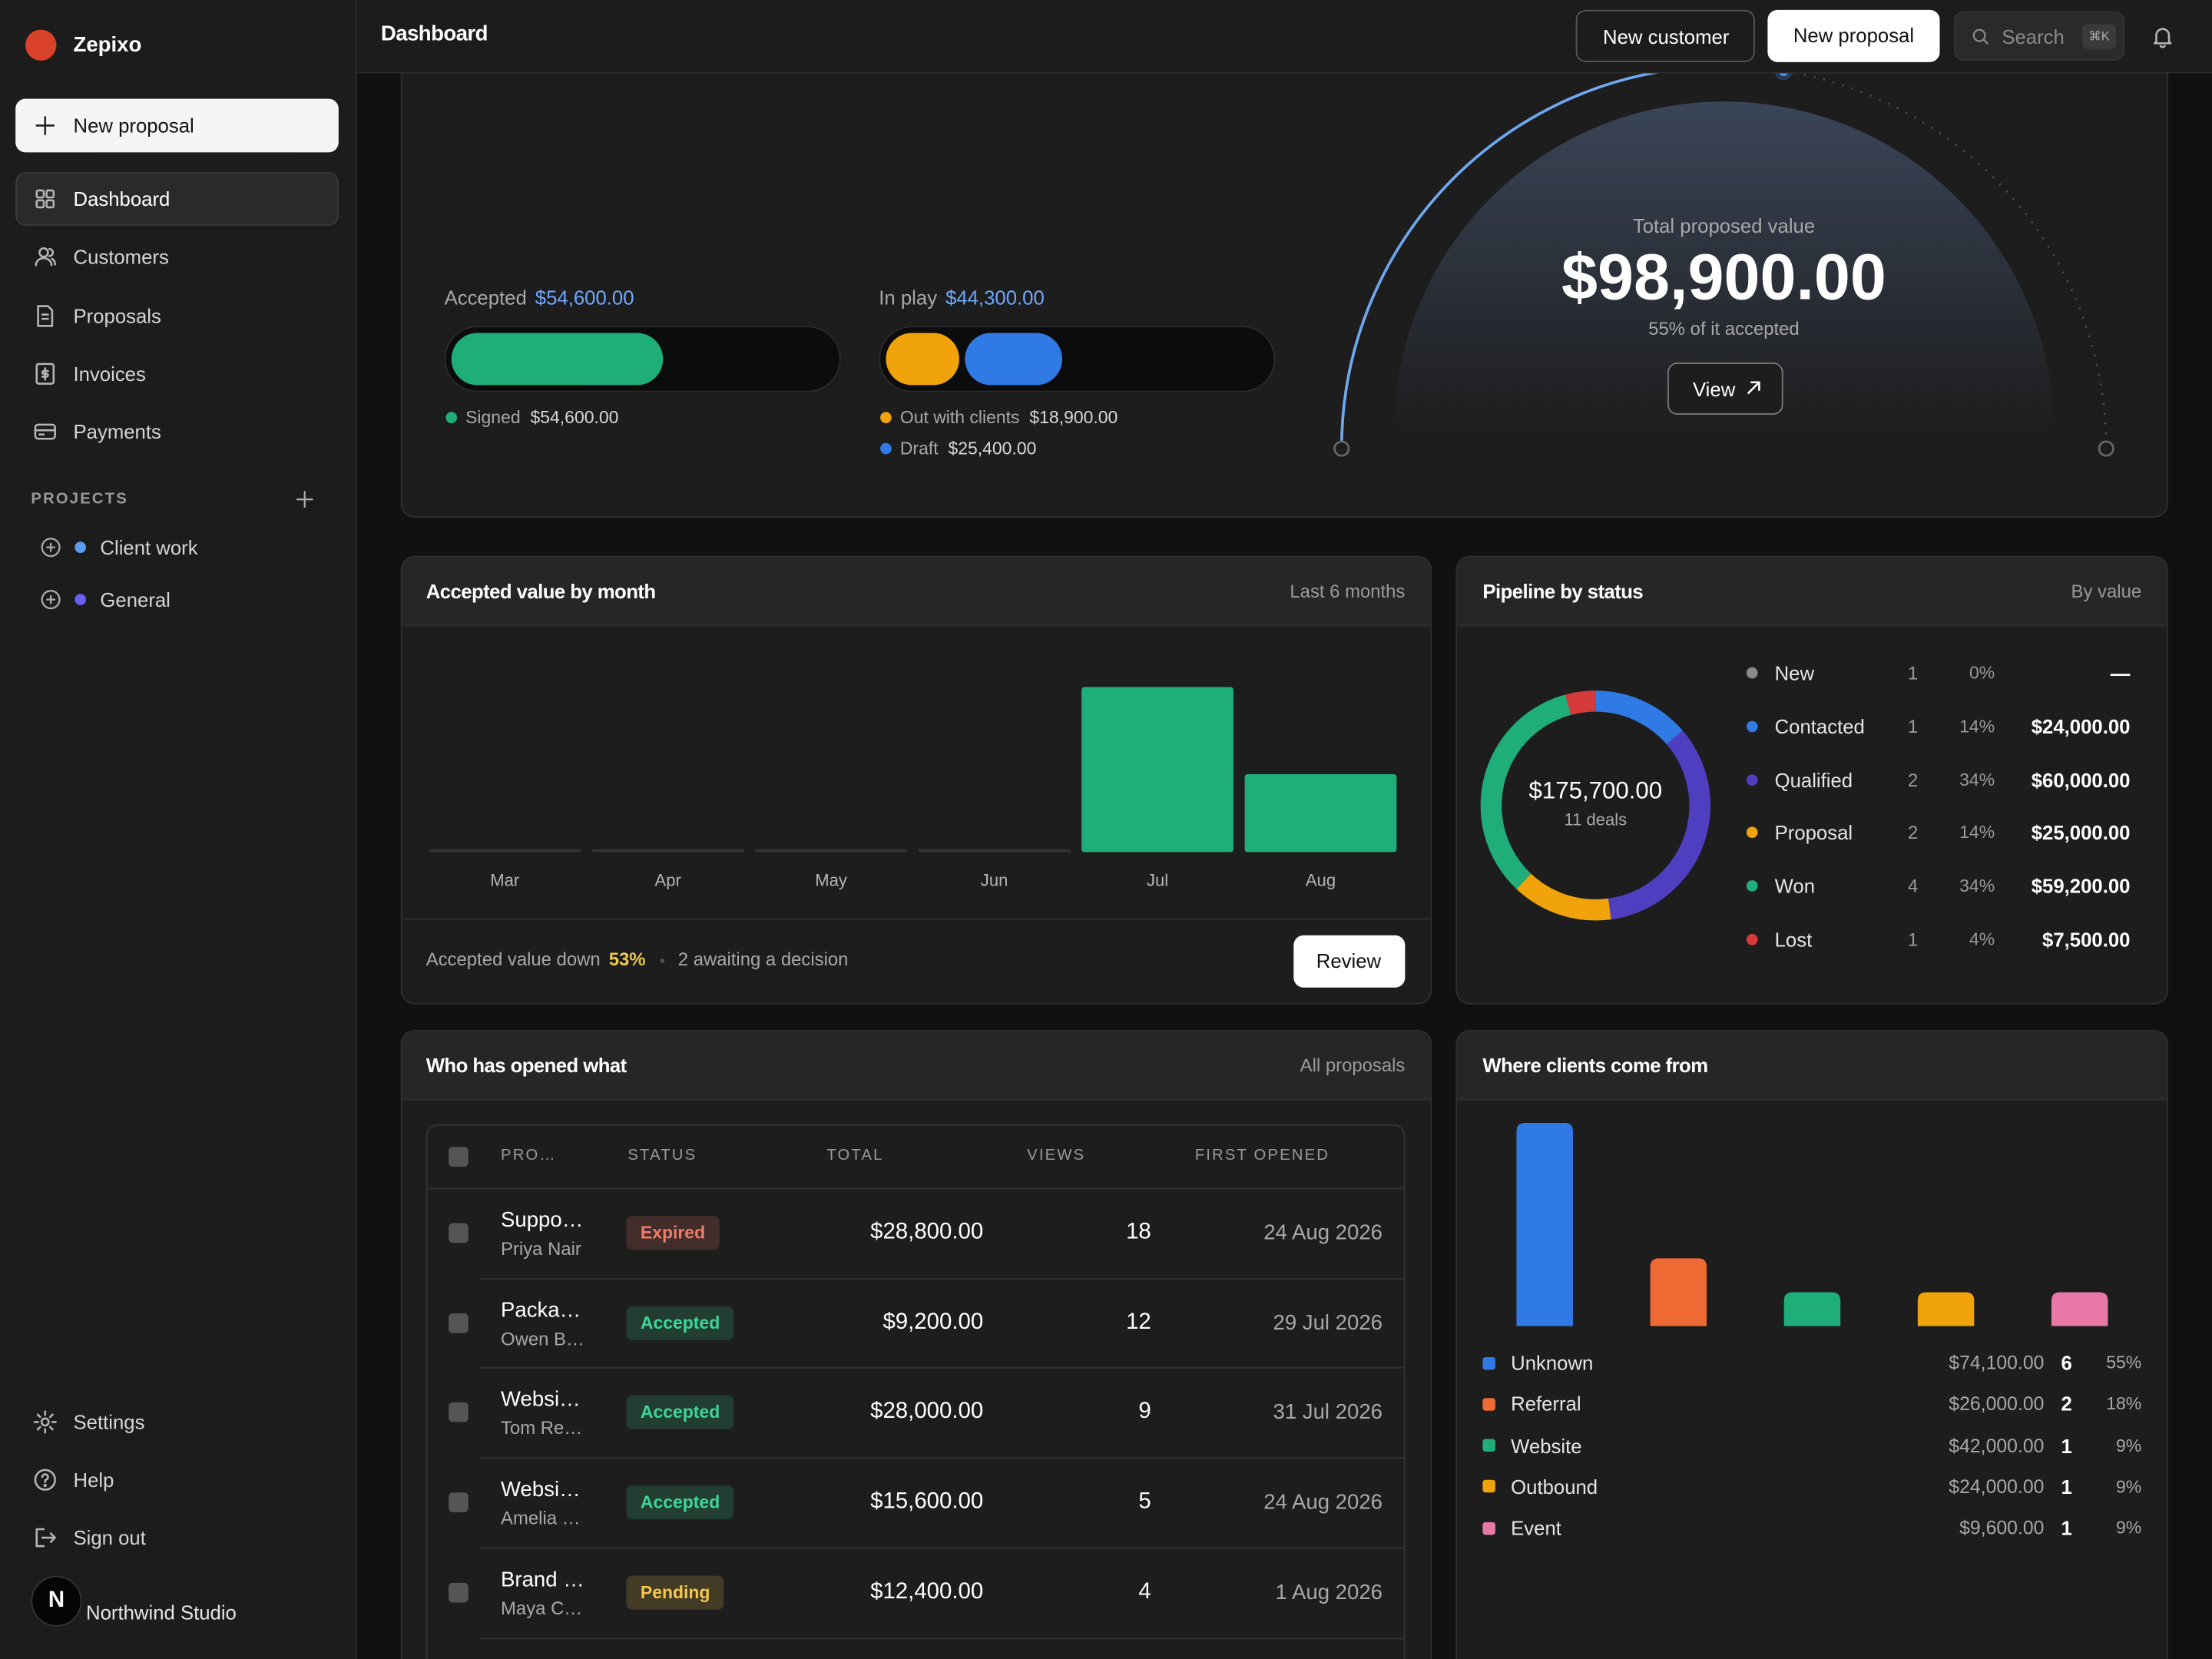 Image resolution: width=2212 pixels, height=1659 pixels. Describe the element at coordinates (673, 1233) in the screenshot. I see `status-badge: Expired` at that location.